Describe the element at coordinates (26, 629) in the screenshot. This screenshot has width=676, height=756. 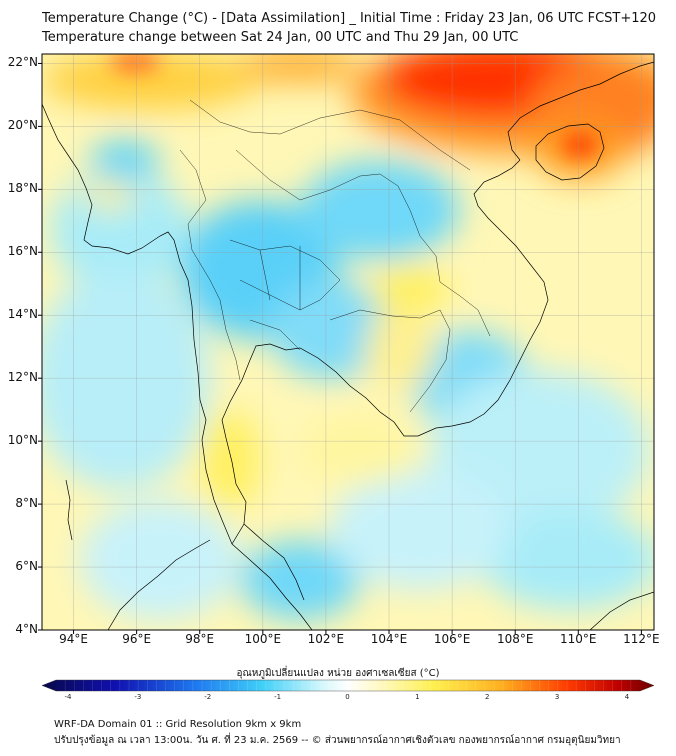
I see `lat-label: 4°N` at that location.